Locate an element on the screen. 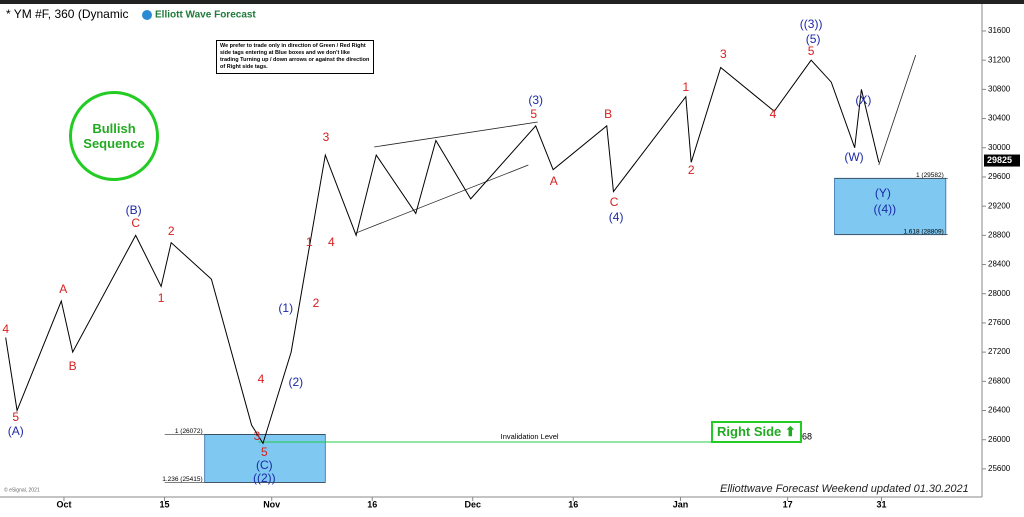 The height and width of the screenshot is (517, 1024). last-price-tag is located at coordinates (1002, 160).